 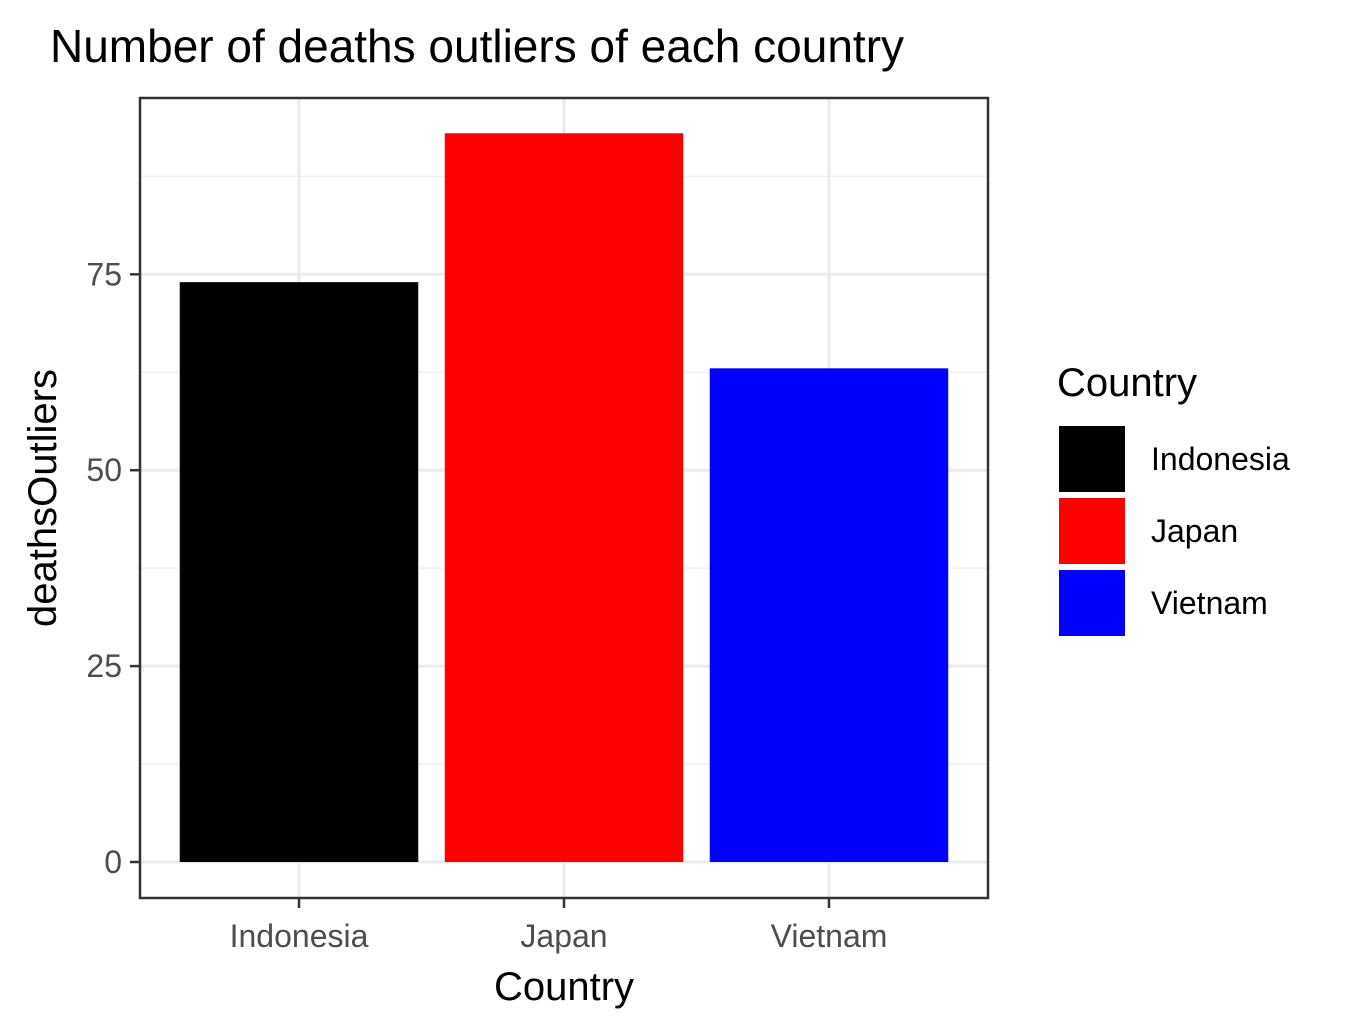 I want to click on legend-key-vietnam, so click(x=1092, y=603).